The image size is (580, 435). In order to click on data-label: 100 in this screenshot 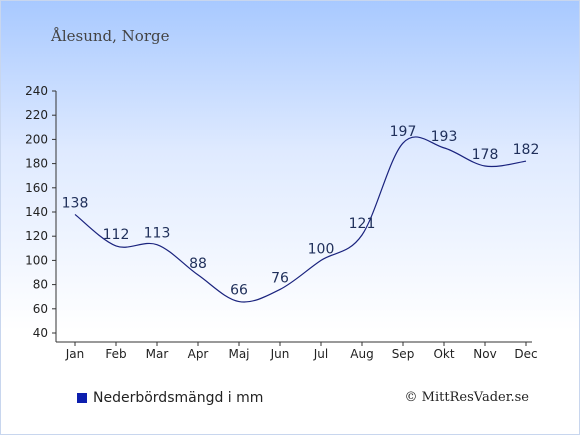, I will do `click(321, 249)`.